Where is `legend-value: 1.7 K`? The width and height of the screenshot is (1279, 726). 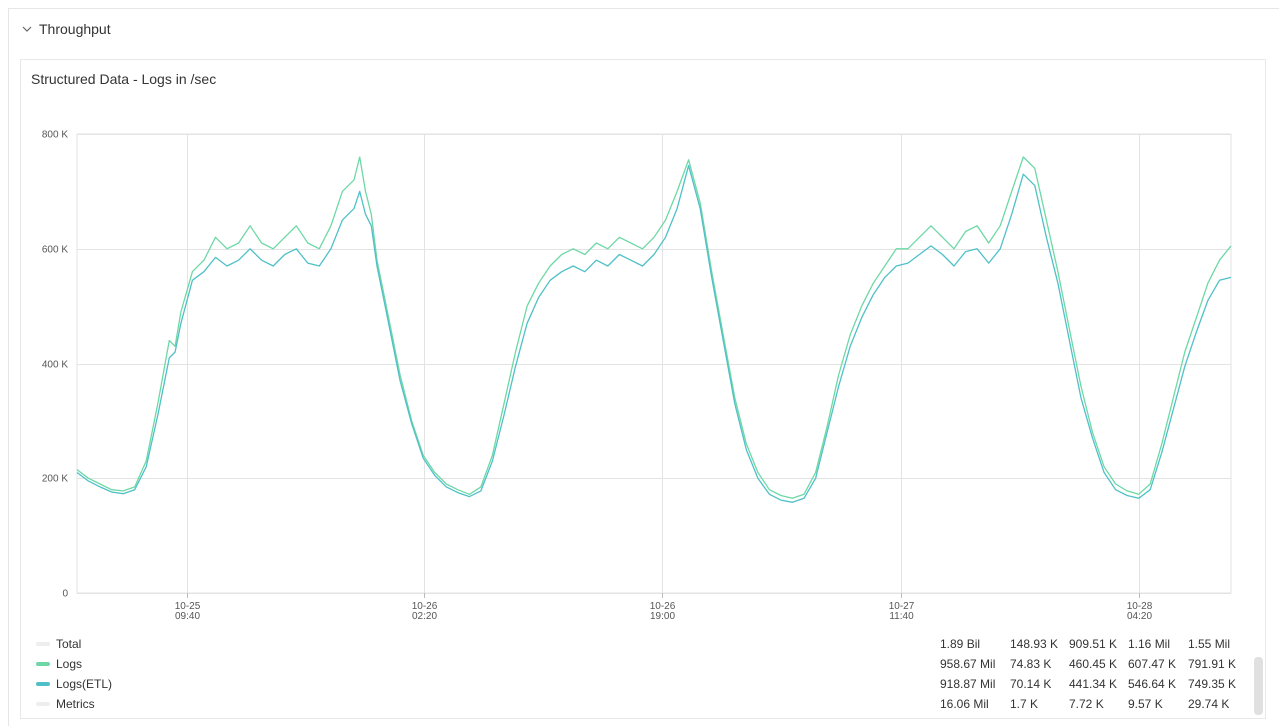 legend-value: 1.7 K is located at coordinates (1024, 704).